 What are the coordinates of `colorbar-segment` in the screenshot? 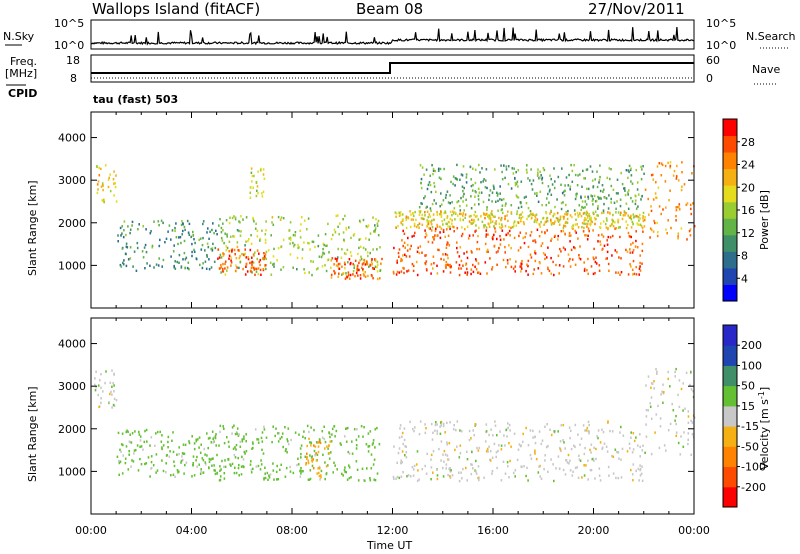 It's located at (730, 260).